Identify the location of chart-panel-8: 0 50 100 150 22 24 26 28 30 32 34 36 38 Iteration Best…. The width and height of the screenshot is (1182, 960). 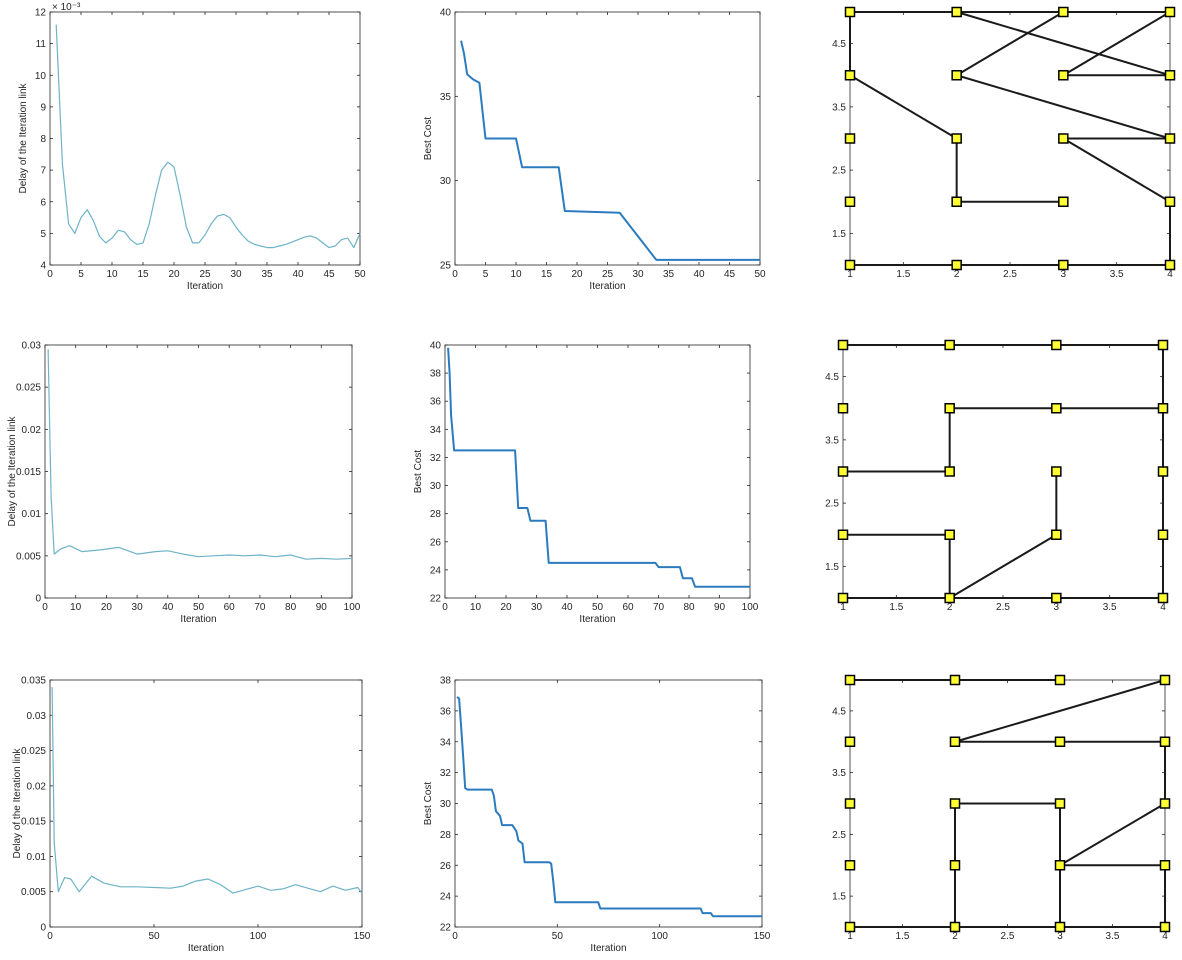
(597, 815).